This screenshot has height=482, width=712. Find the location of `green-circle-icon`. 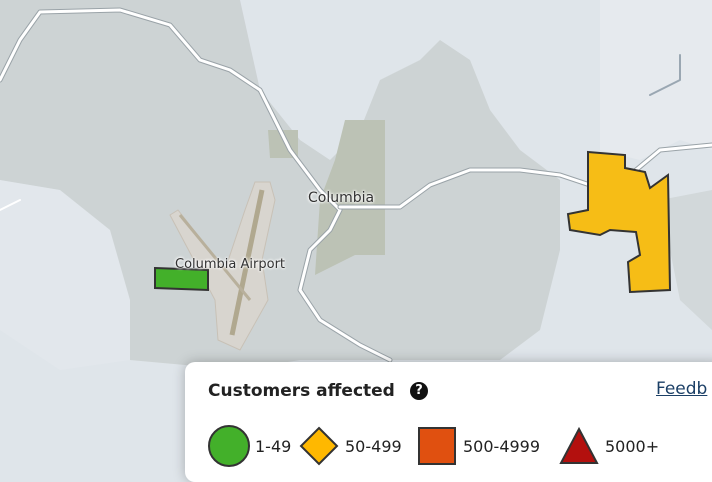

green-circle-icon is located at coordinates (229, 446).